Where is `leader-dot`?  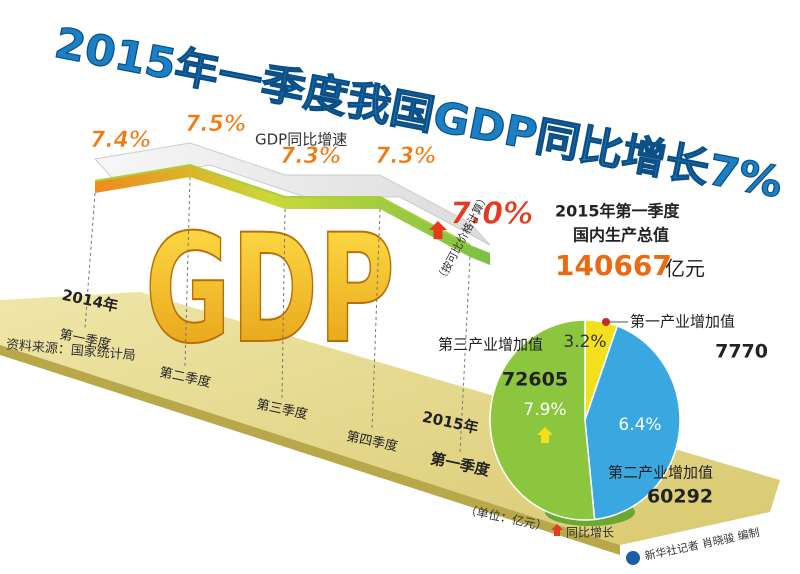 leader-dot is located at coordinates (606, 322).